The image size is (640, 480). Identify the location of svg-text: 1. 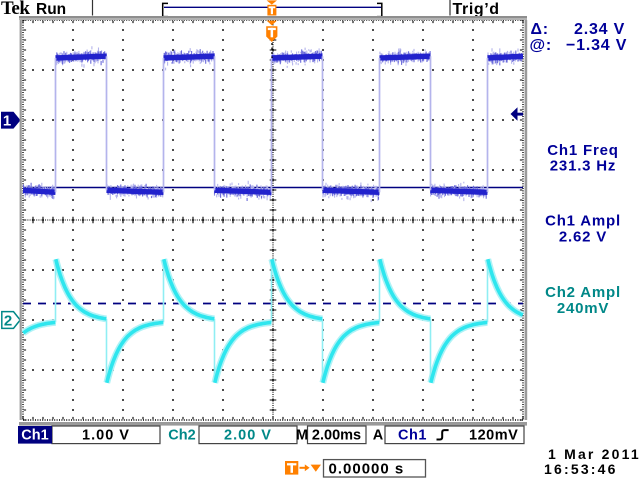
(7, 121).